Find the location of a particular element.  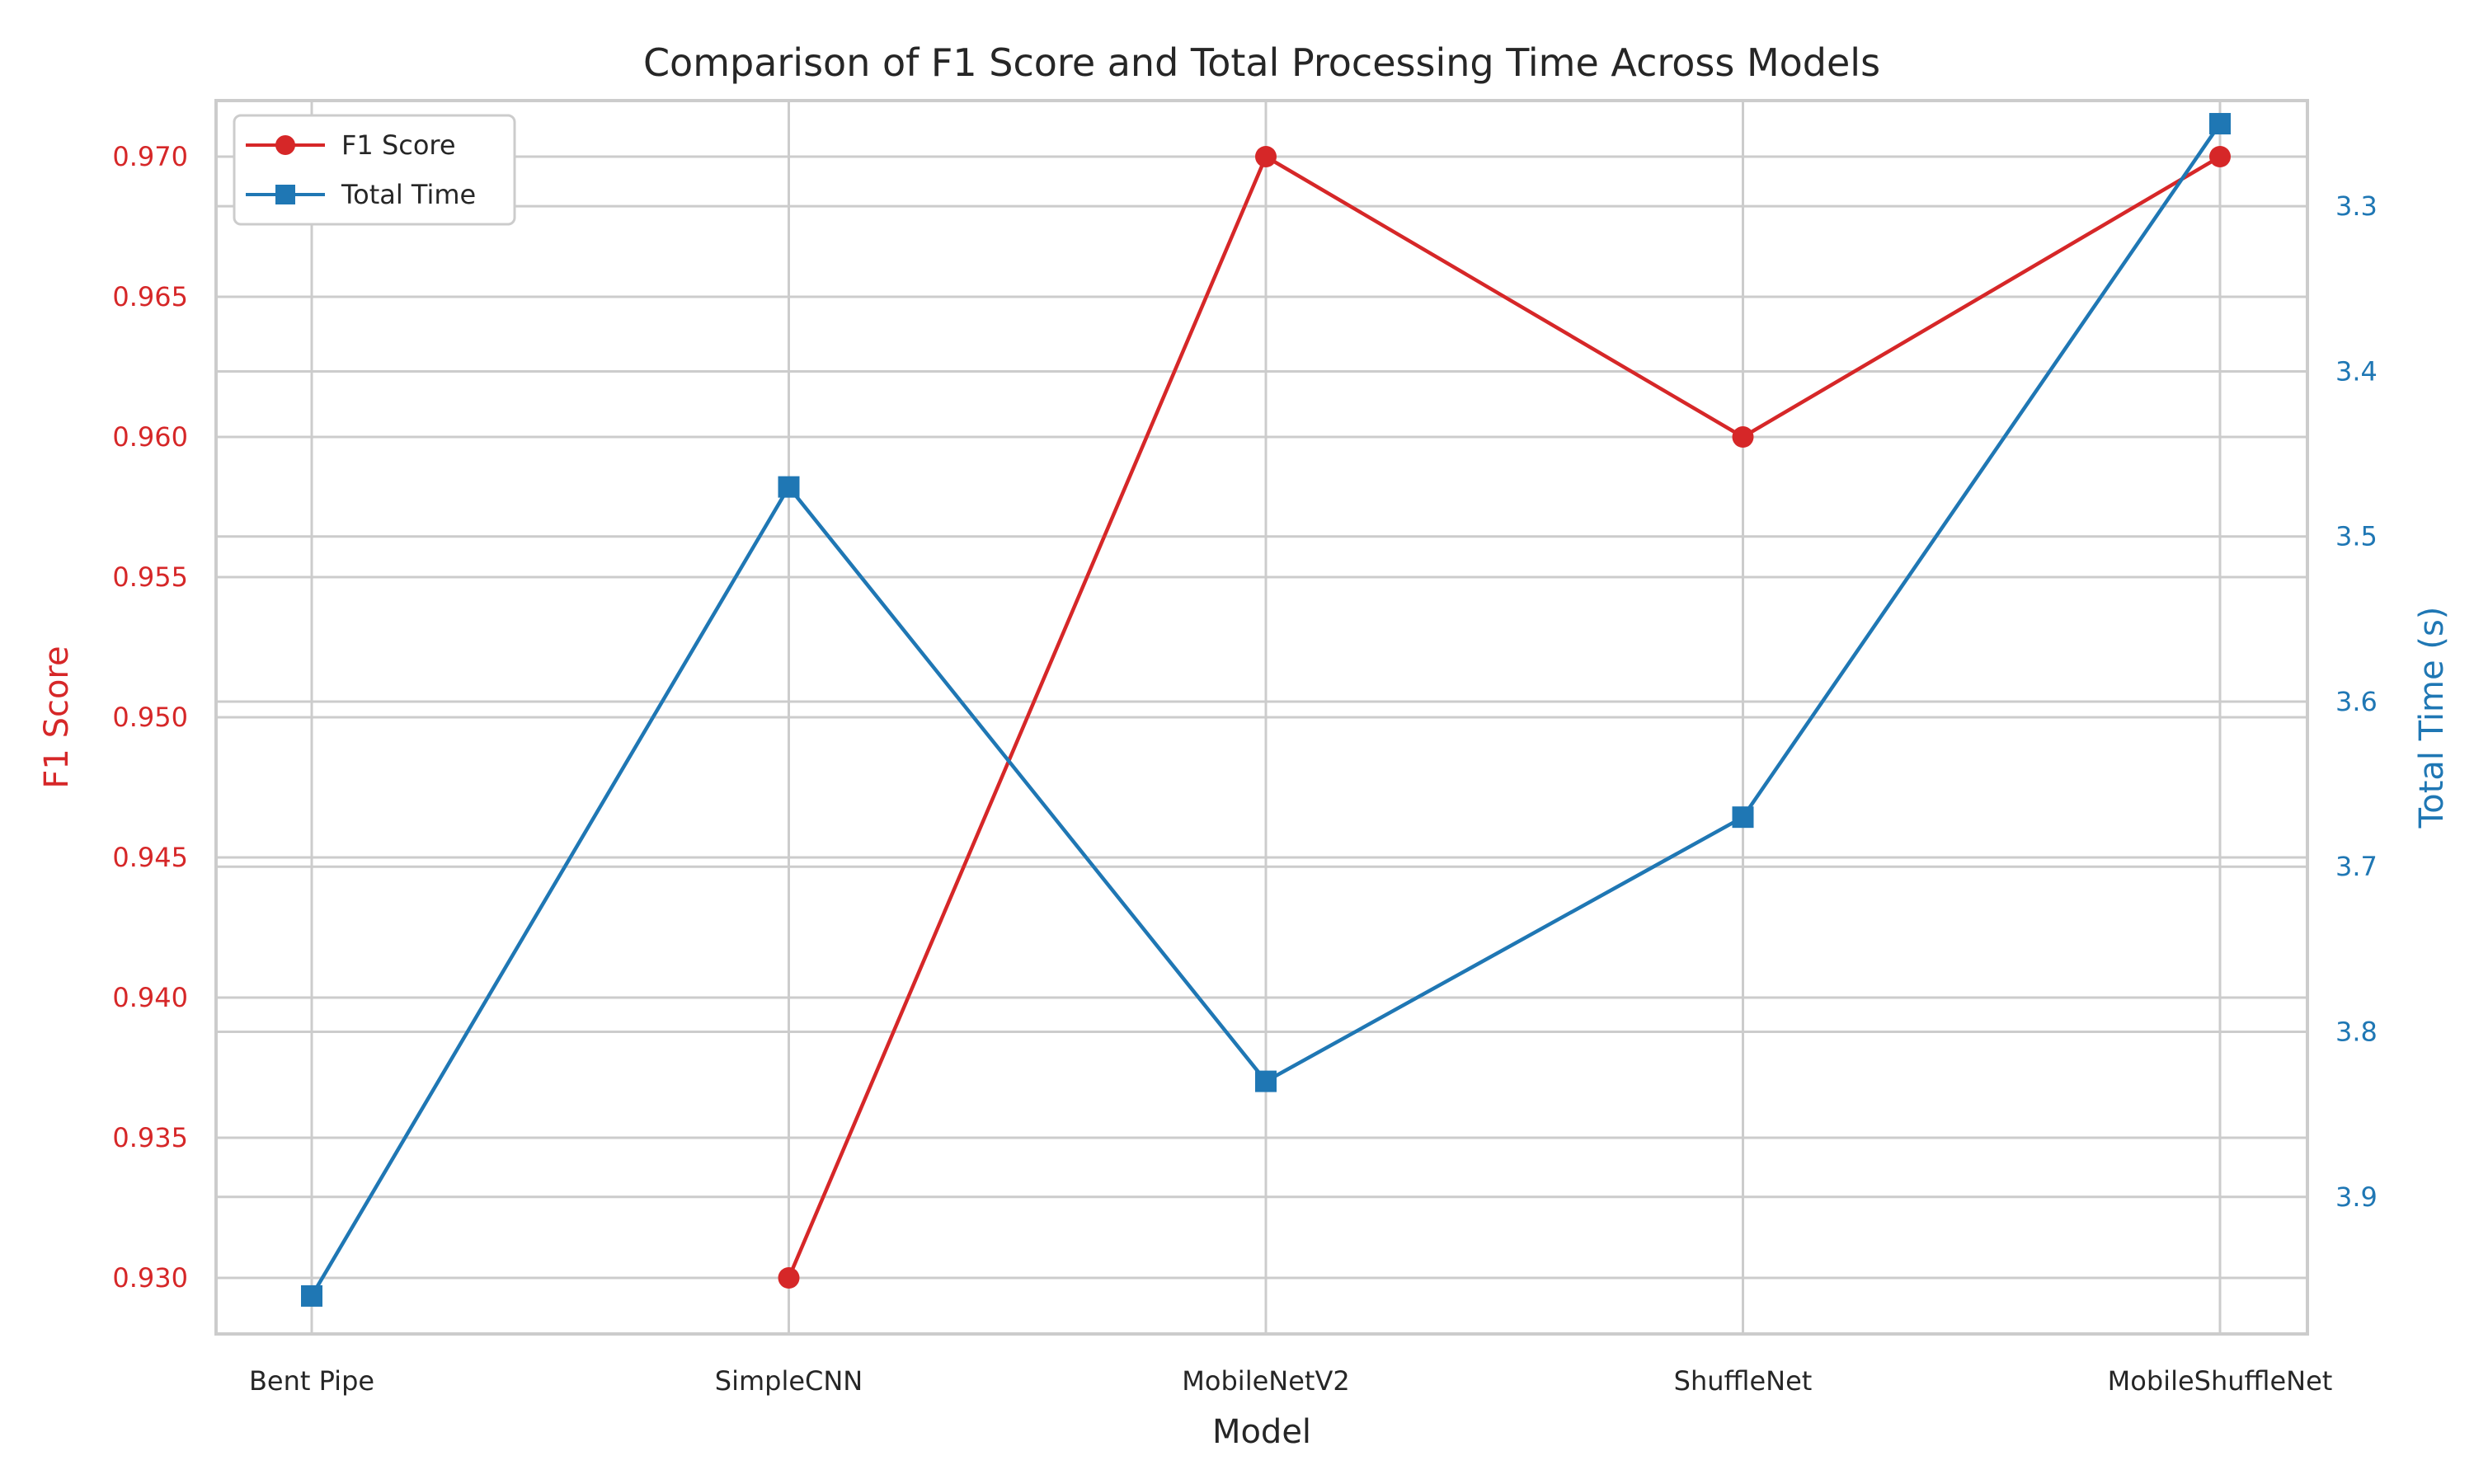

right-tick-label: 3.8 is located at coordinates (2356, 1032).